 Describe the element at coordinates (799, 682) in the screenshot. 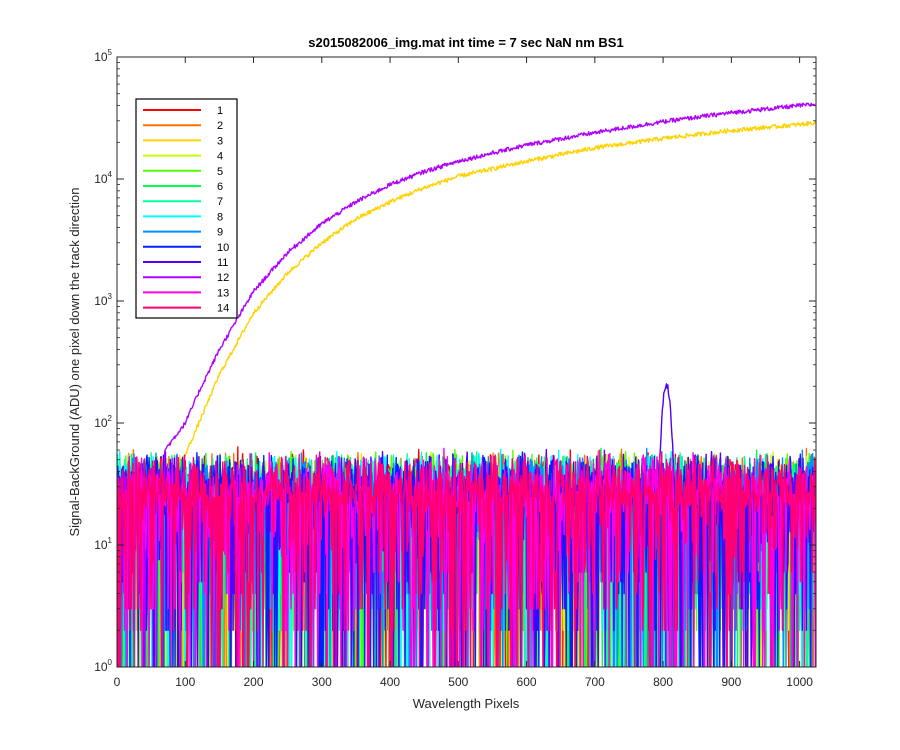

I see `x-tick-label: 1000` at that location.